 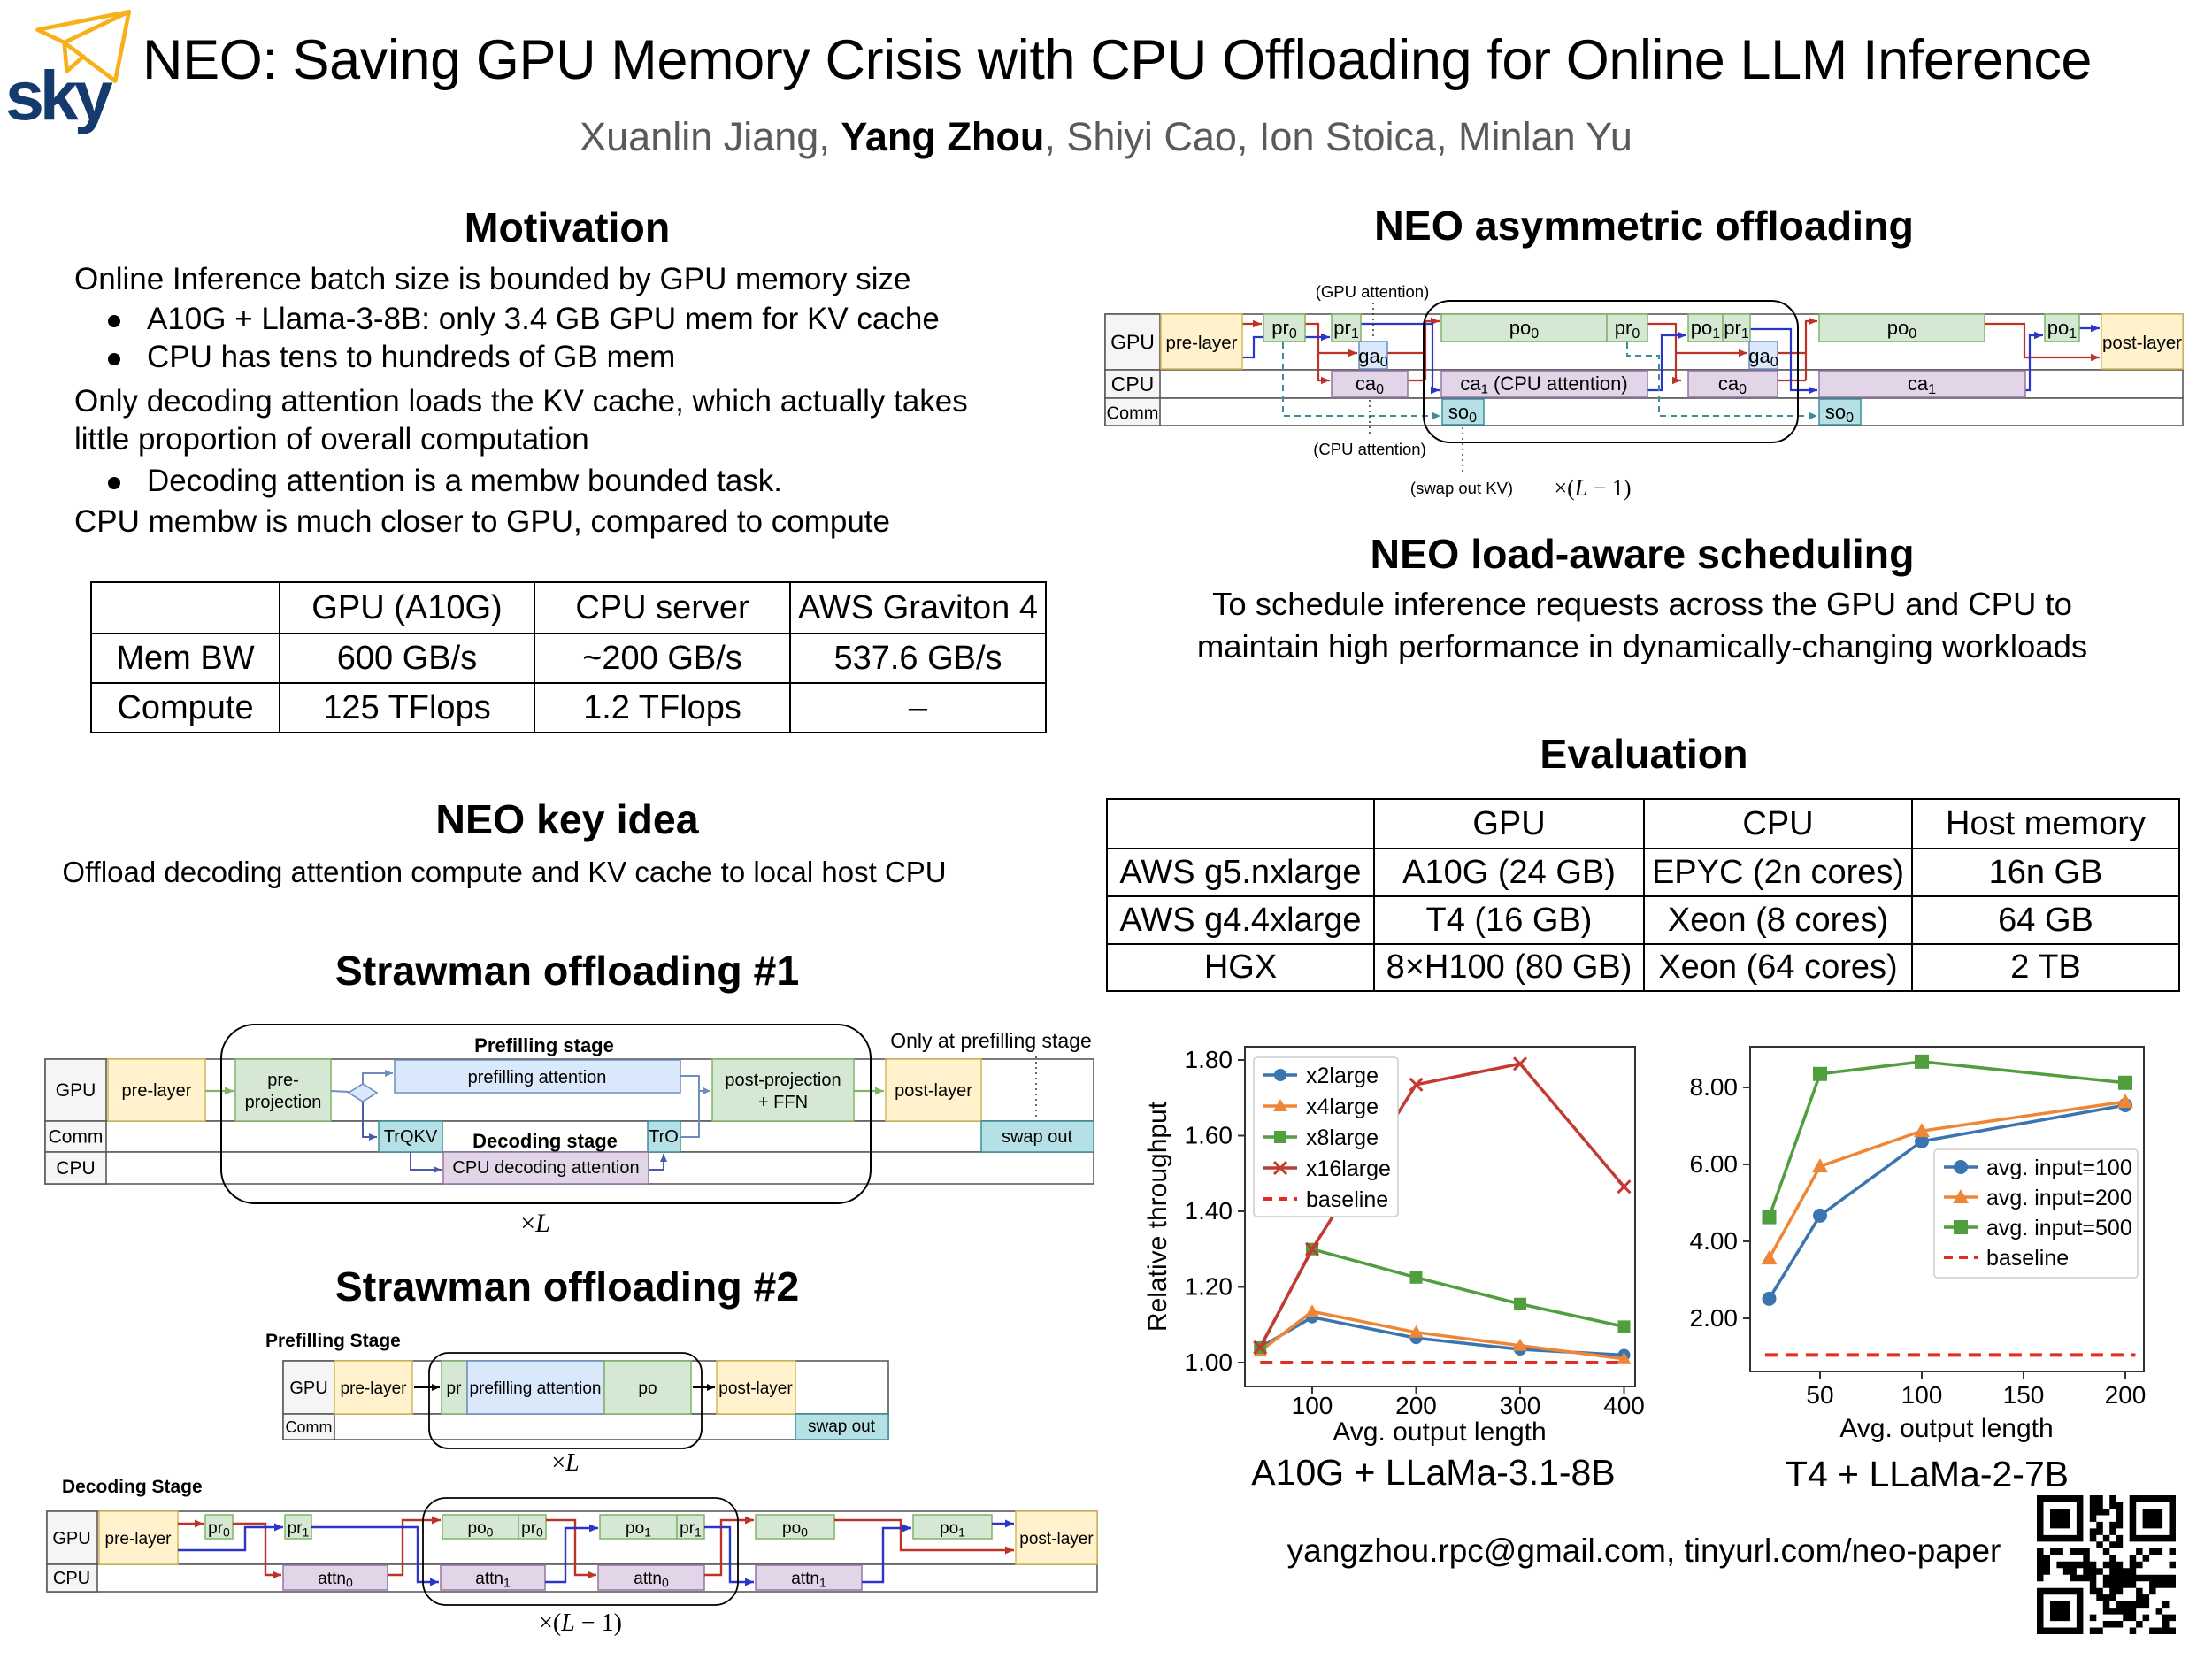 I want to click on svg-text: (swap out KV), so click(x=1462, y=488).